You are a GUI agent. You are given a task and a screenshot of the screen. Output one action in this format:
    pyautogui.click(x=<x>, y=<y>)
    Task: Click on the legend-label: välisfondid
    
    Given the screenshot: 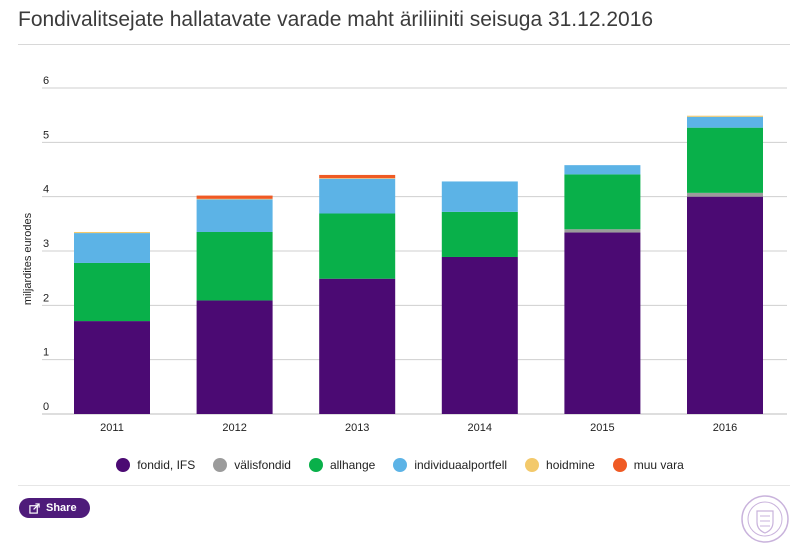 What is the action you would take?
    pyautogui.click(x=262, y=465)
    